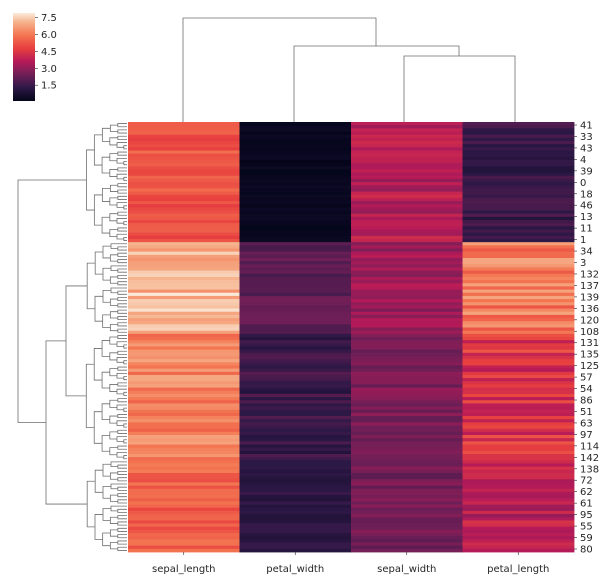  I want to click on row-tick-label: 4, so click(583, 160).